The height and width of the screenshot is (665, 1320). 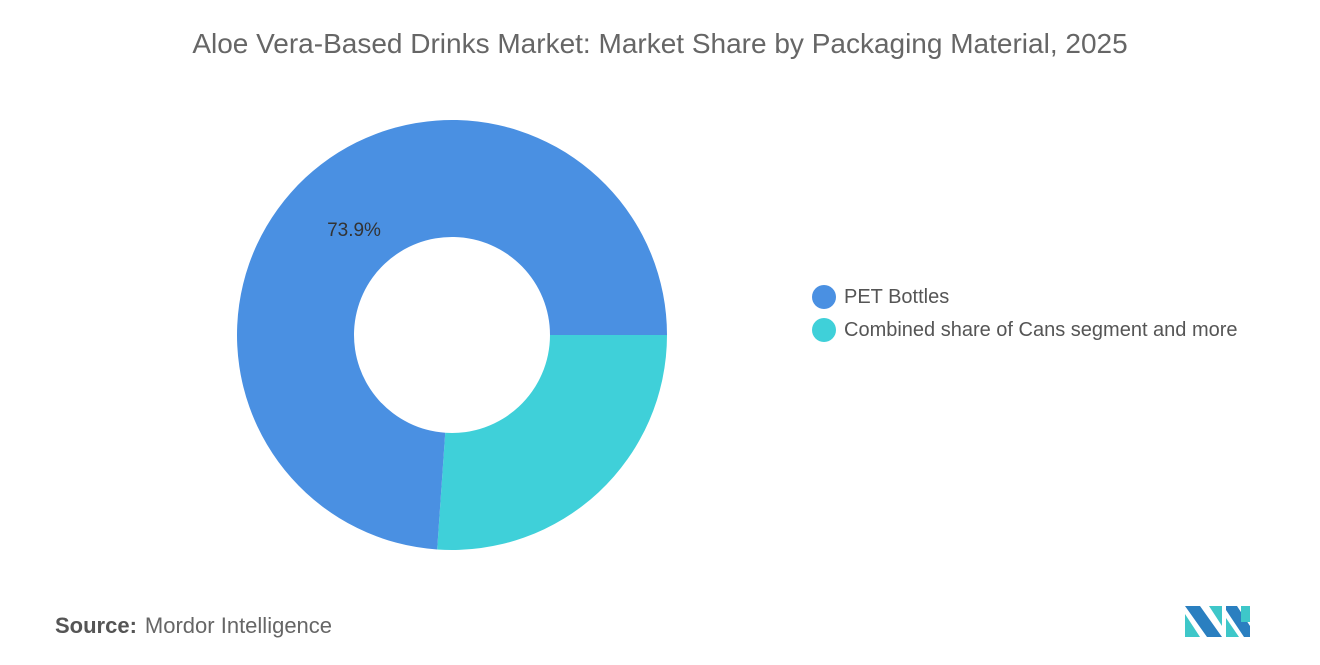 I want to click on legend-item-cans-and-more: Combined share of Cans segment and more, so click(x=1025, y=330).